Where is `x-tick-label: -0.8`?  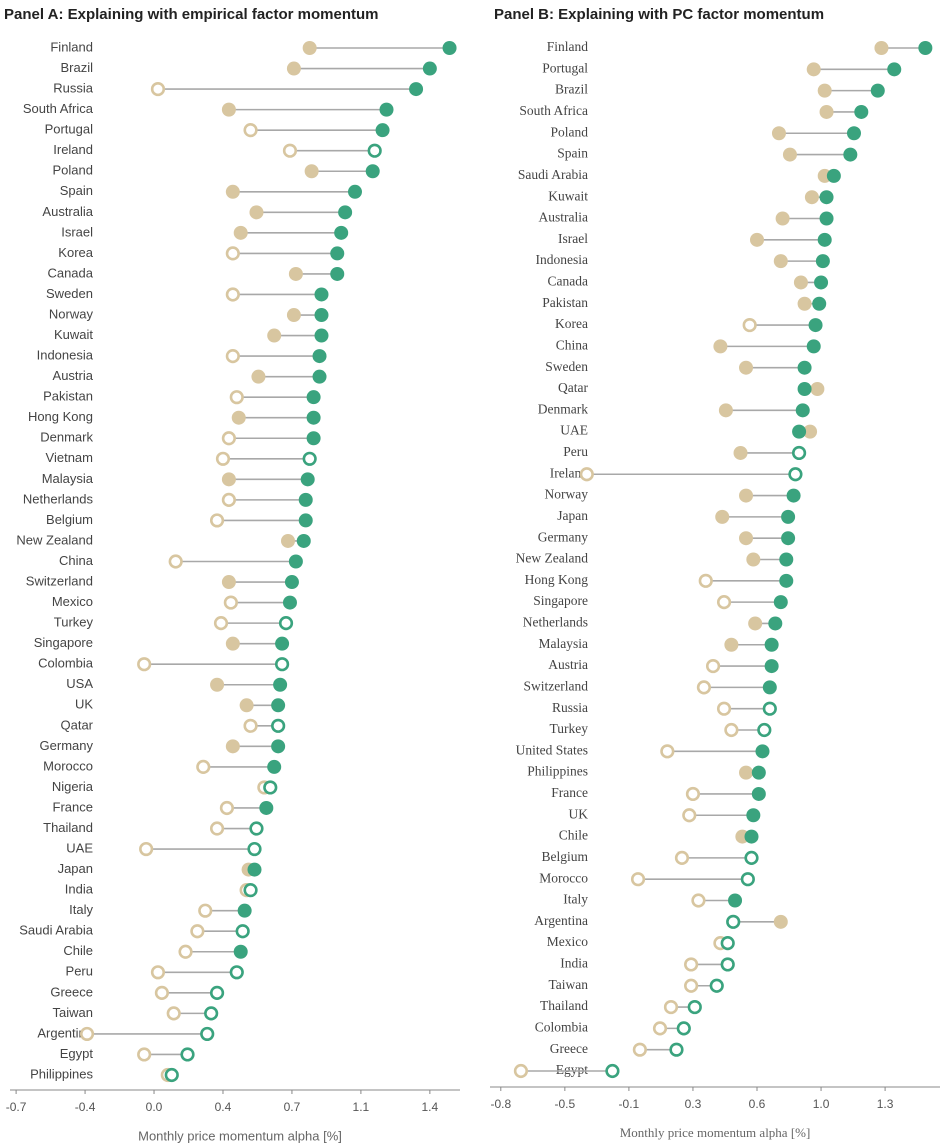 x-tick-label: -0.8 is located at coordinates (500, 1104).